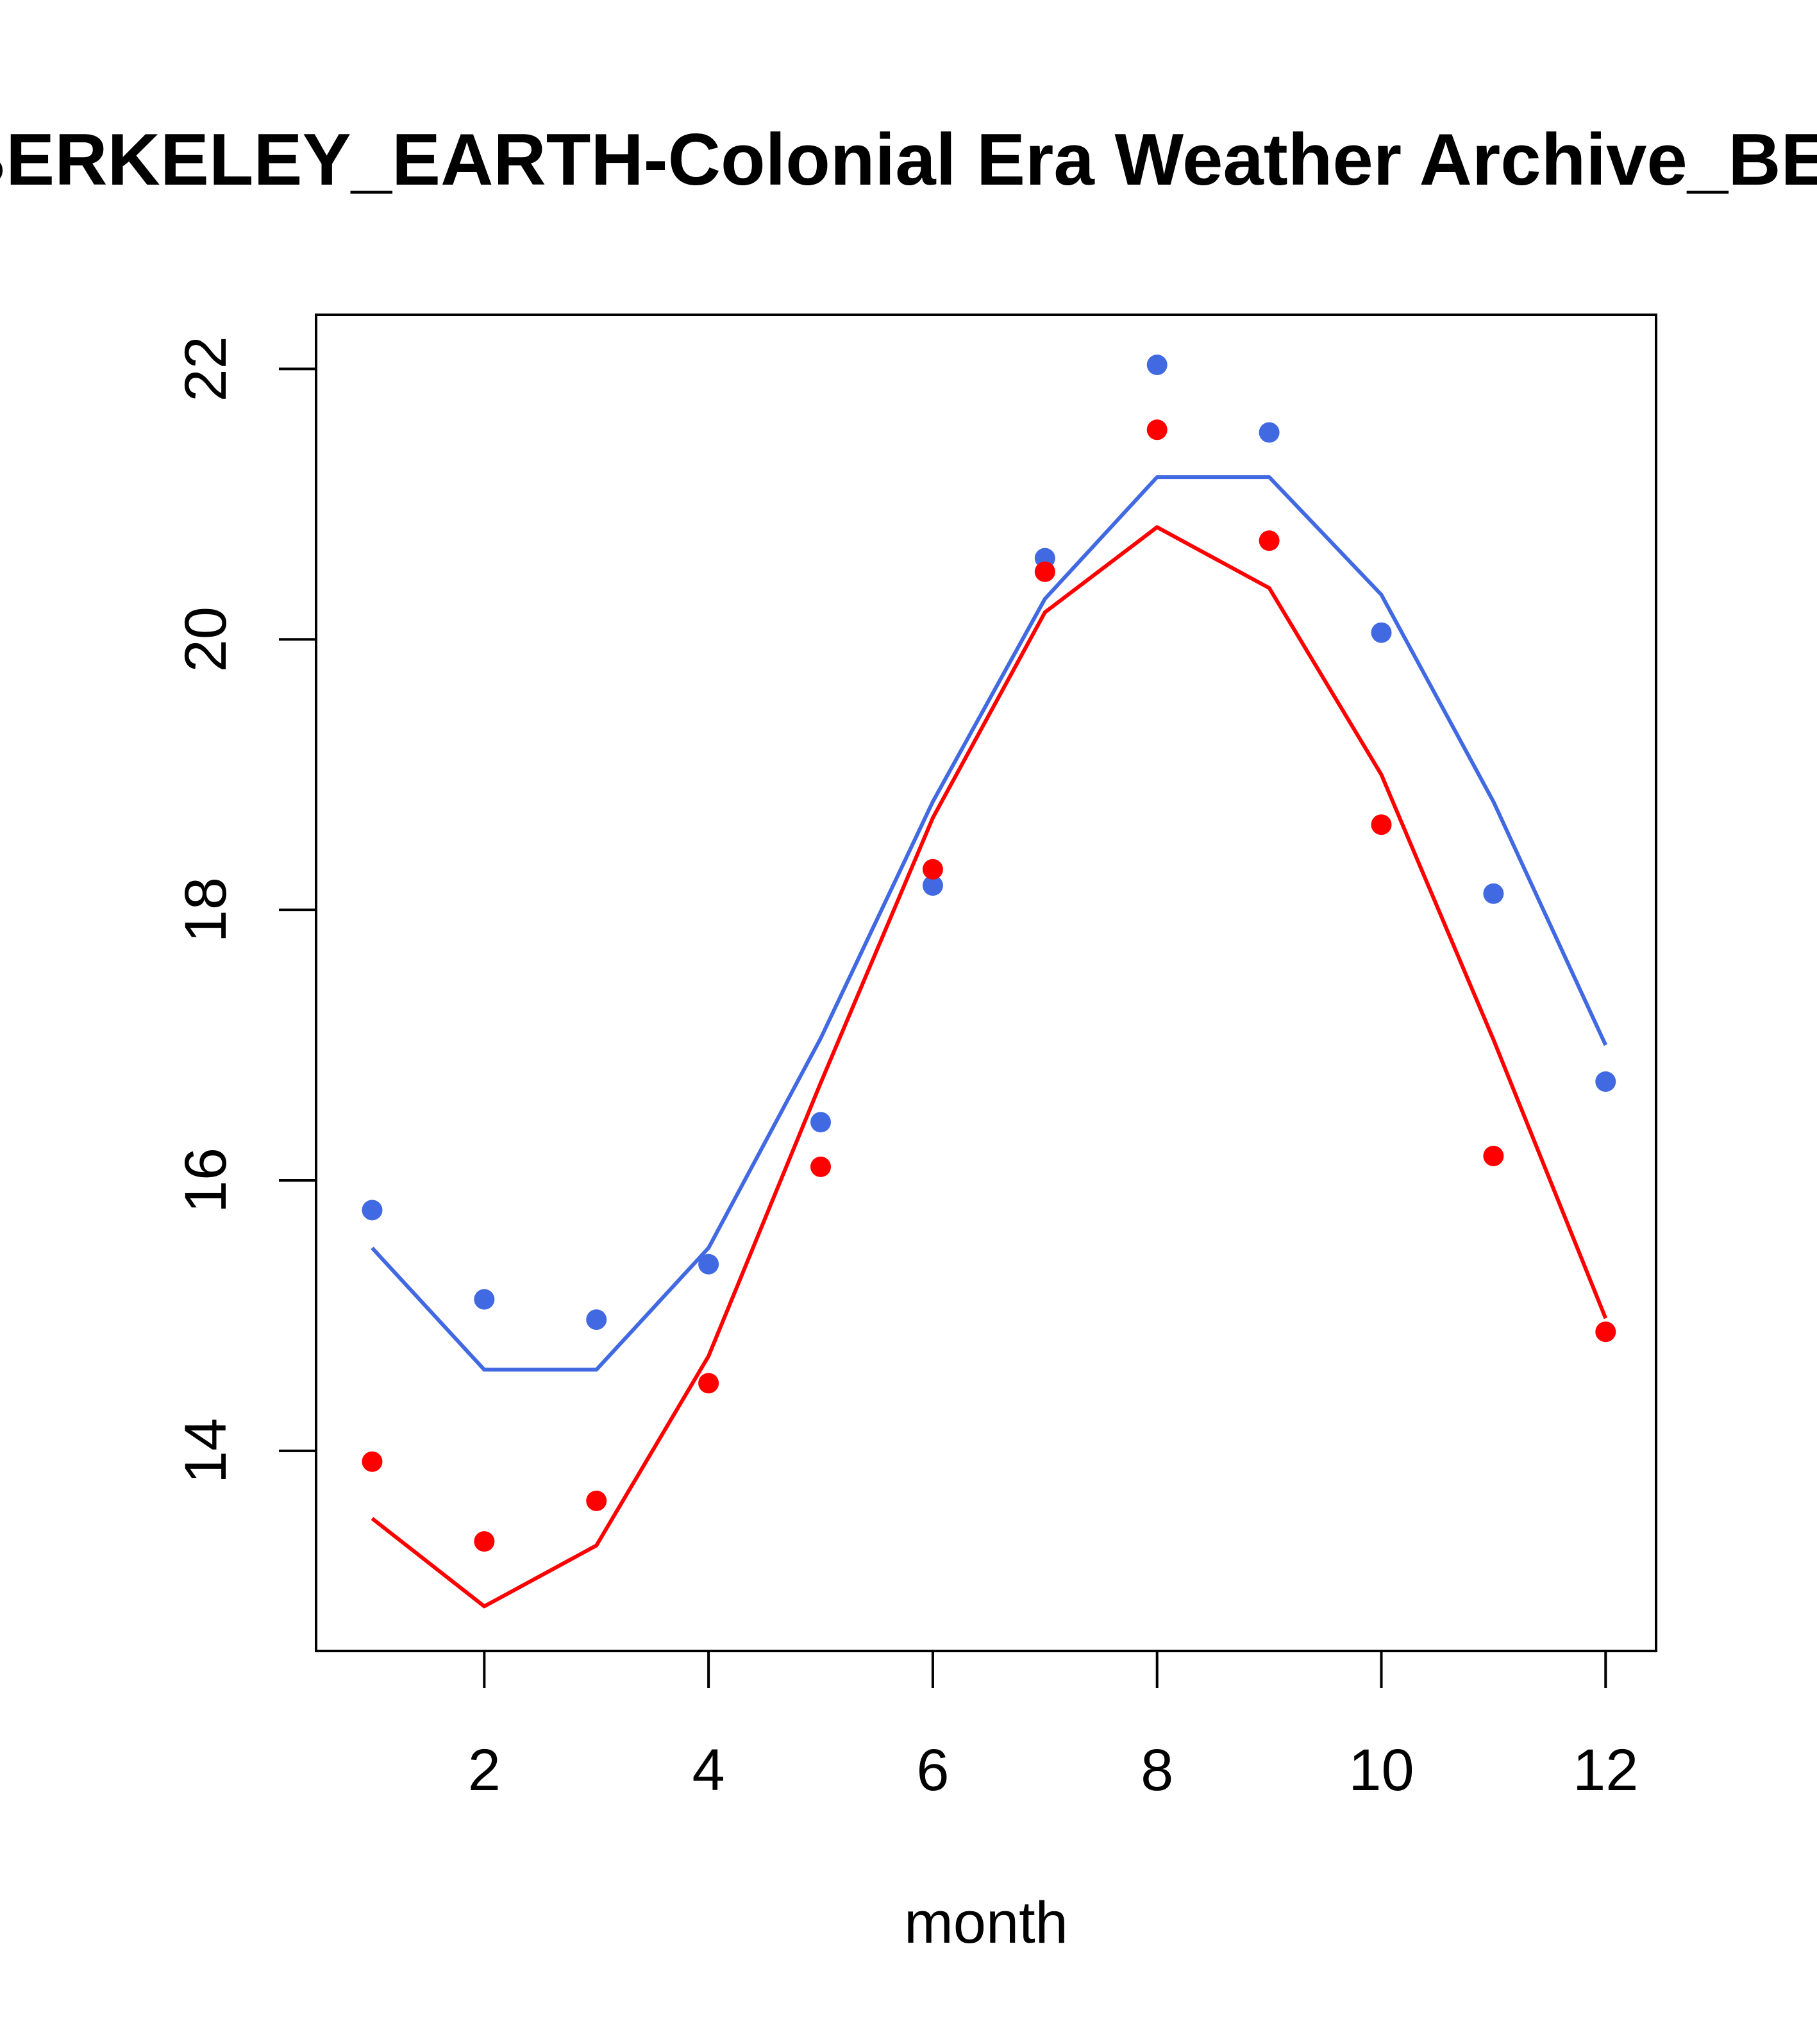 This screenshot has width=1817, height=2044. Describe the element at coordinates (986, 1923) in the screenshot. I see `x-axis-label: month` at that location.